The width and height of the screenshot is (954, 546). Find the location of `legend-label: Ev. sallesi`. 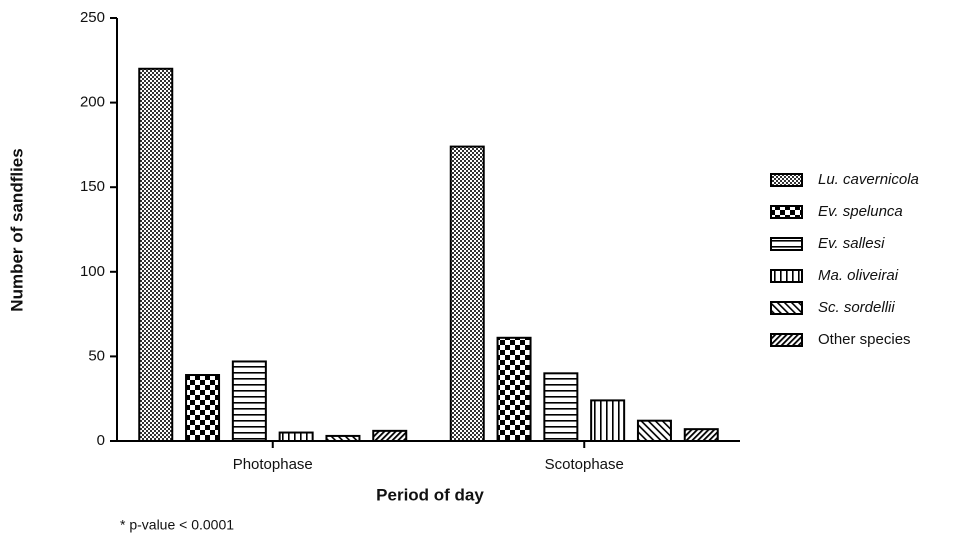

legend-label: Ev. sallesi is located at coordinates (851, 243).